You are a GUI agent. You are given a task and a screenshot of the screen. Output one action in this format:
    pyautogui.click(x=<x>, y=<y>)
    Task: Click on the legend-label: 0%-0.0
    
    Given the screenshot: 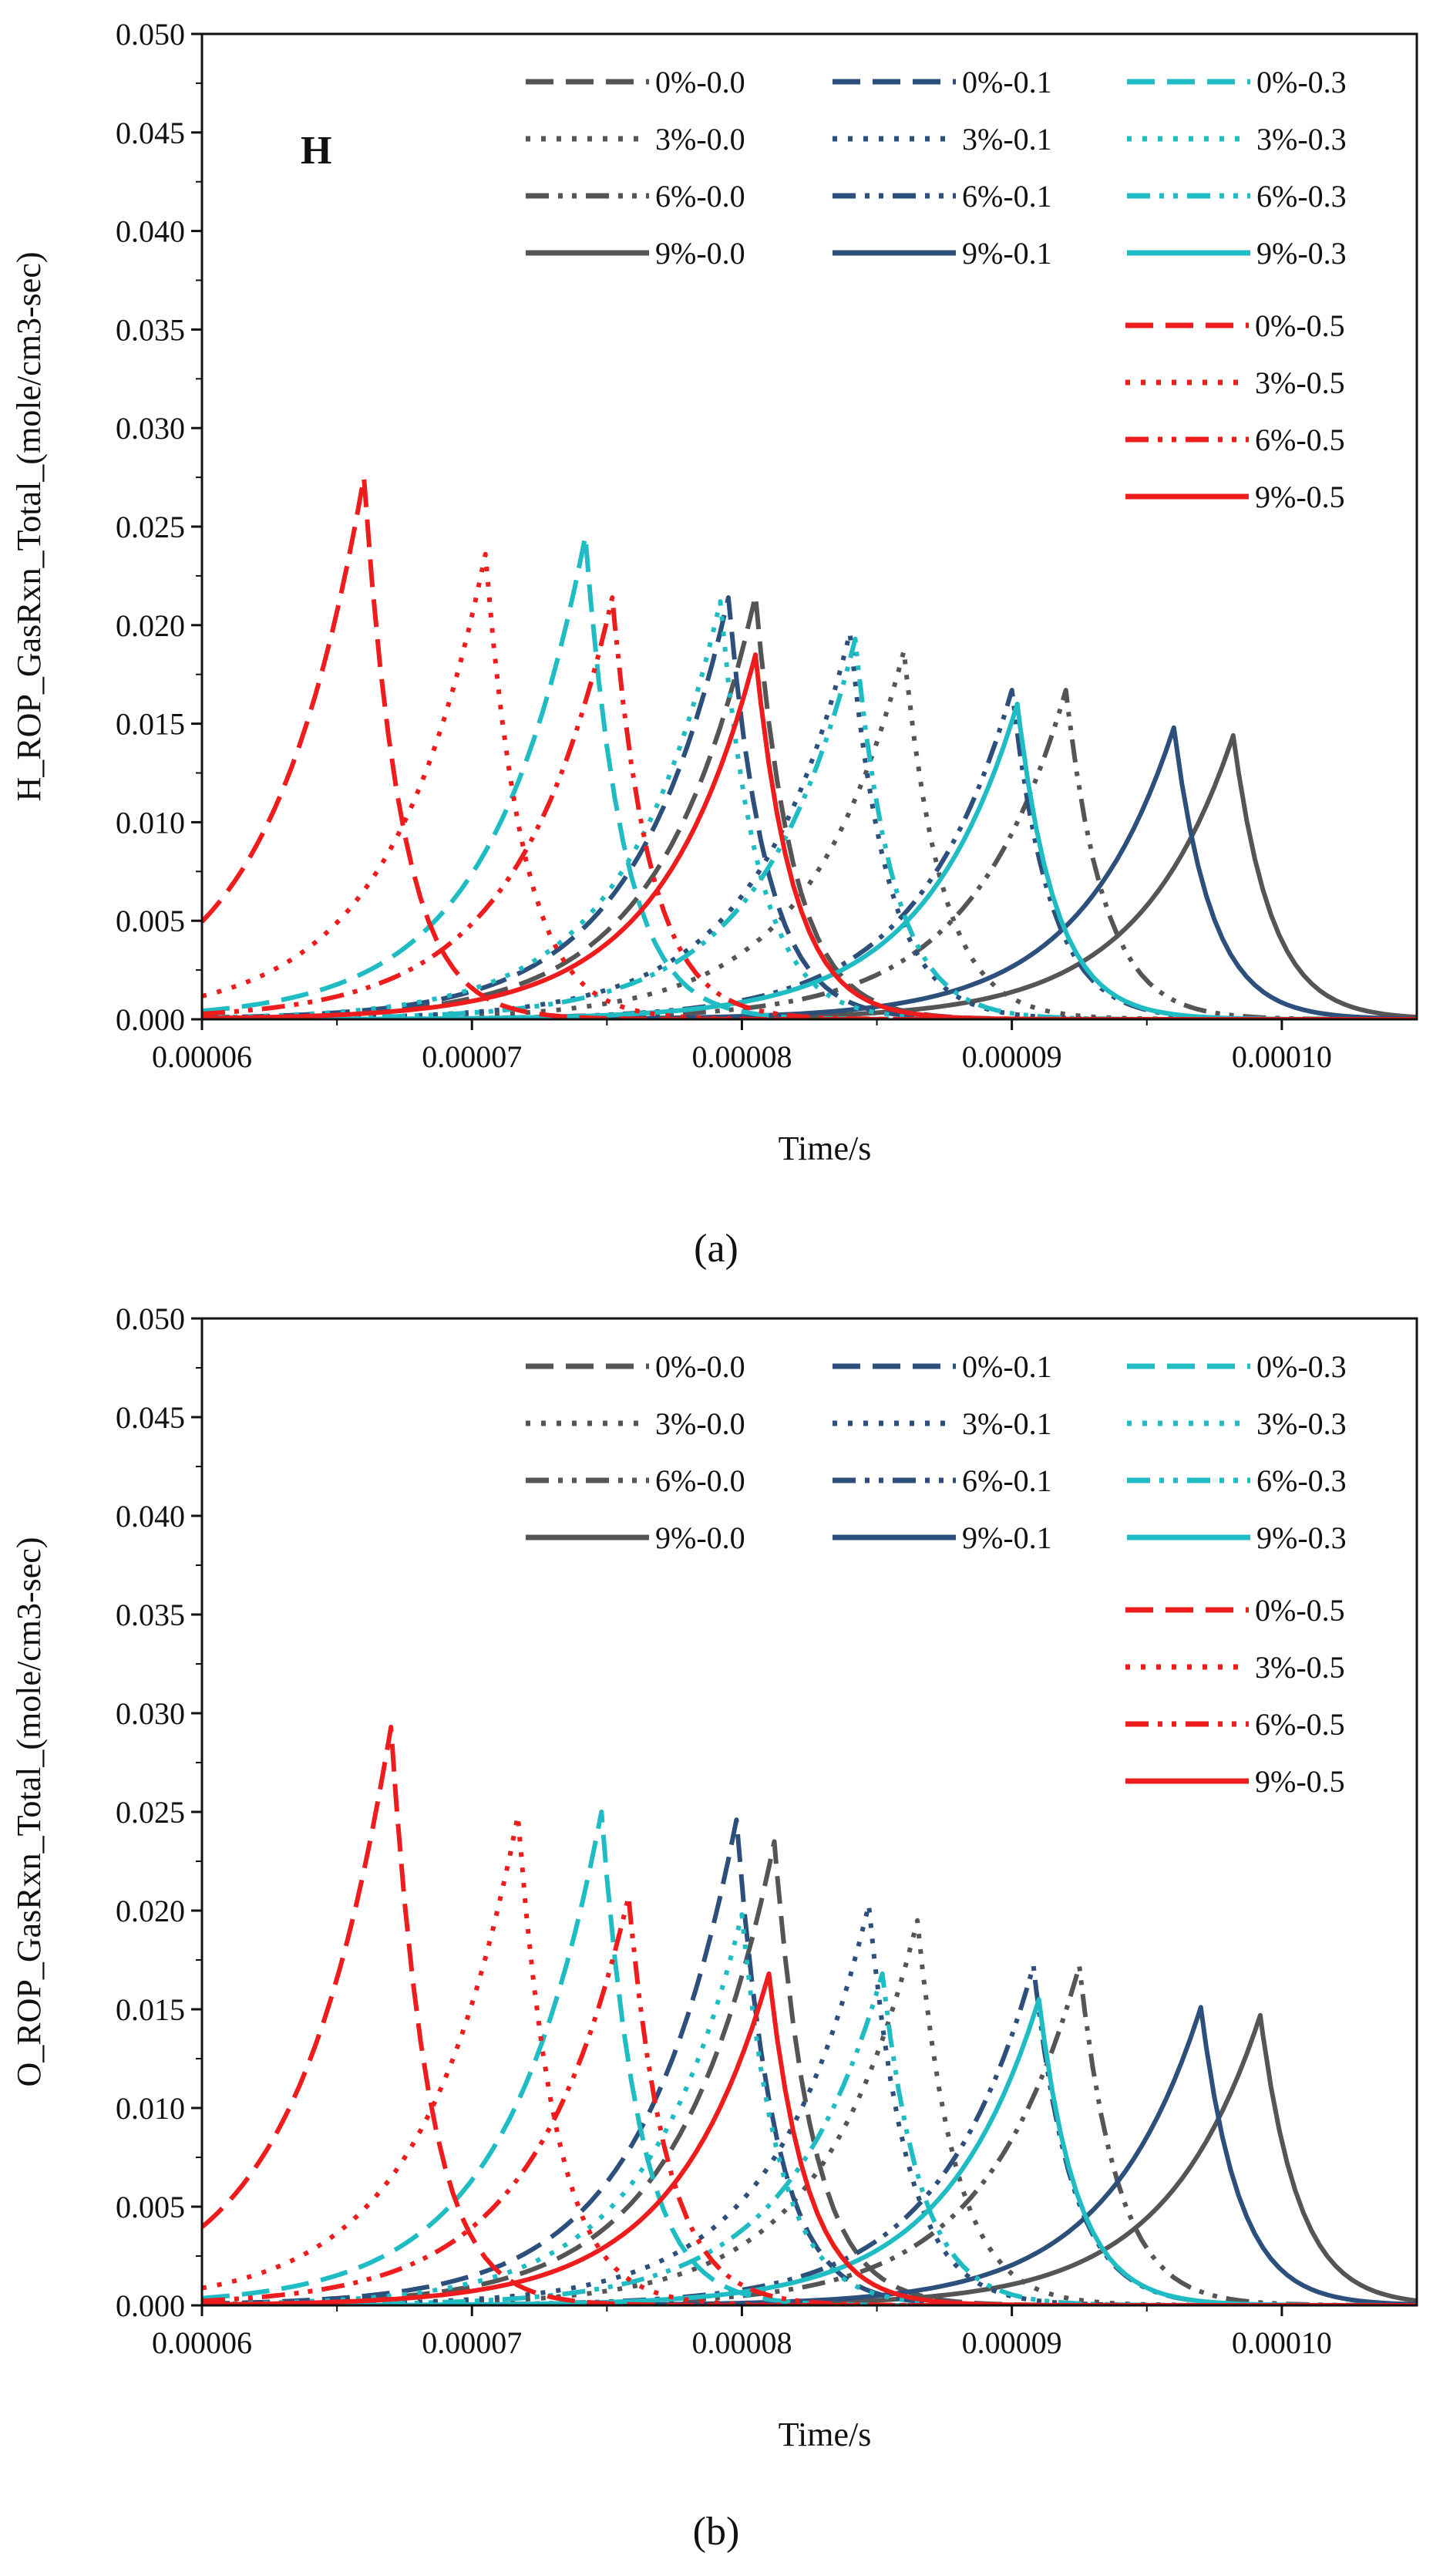 What is the action you would take?
    pyautogui.click(x=700, y=82)
    